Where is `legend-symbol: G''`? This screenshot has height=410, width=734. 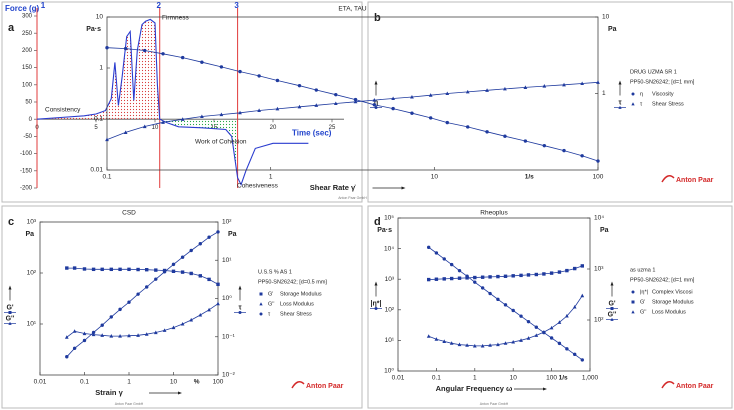 legend-symbol: G'' is located at coordinates (271, 304).